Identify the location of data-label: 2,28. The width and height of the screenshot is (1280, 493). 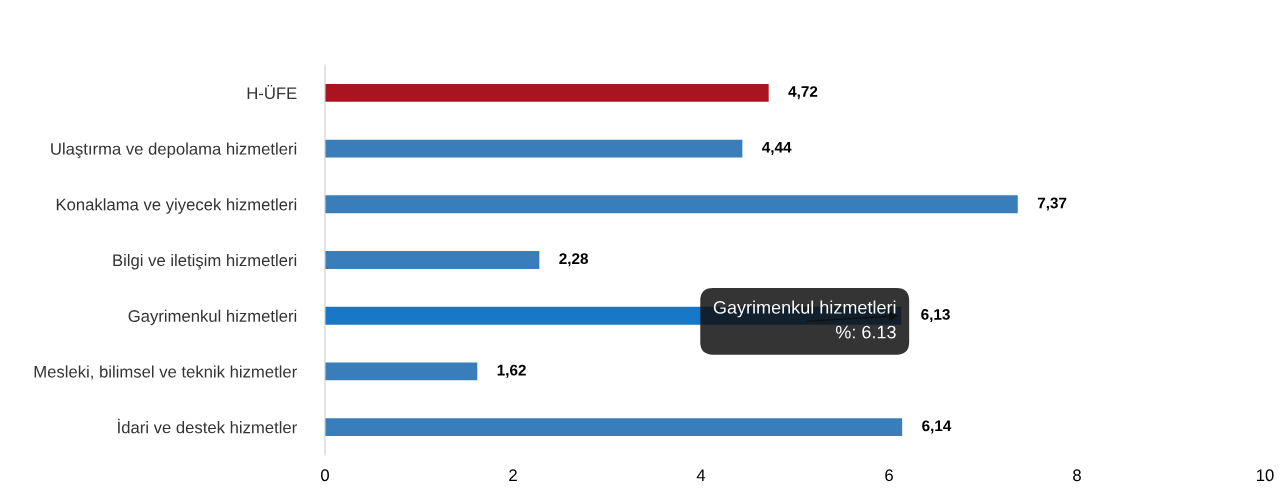
(574, 260).